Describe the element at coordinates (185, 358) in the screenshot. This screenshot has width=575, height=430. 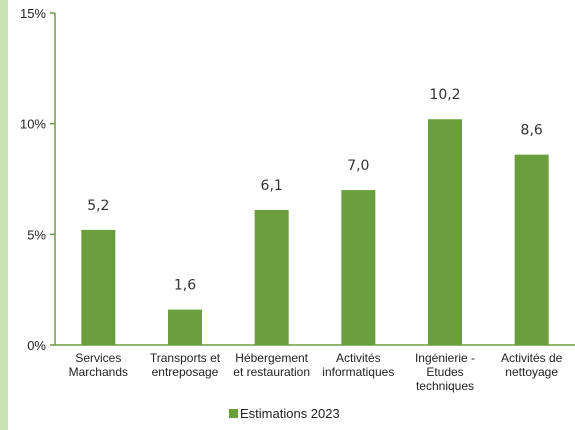
I see `x-category-label-line: Transports et` at that location.